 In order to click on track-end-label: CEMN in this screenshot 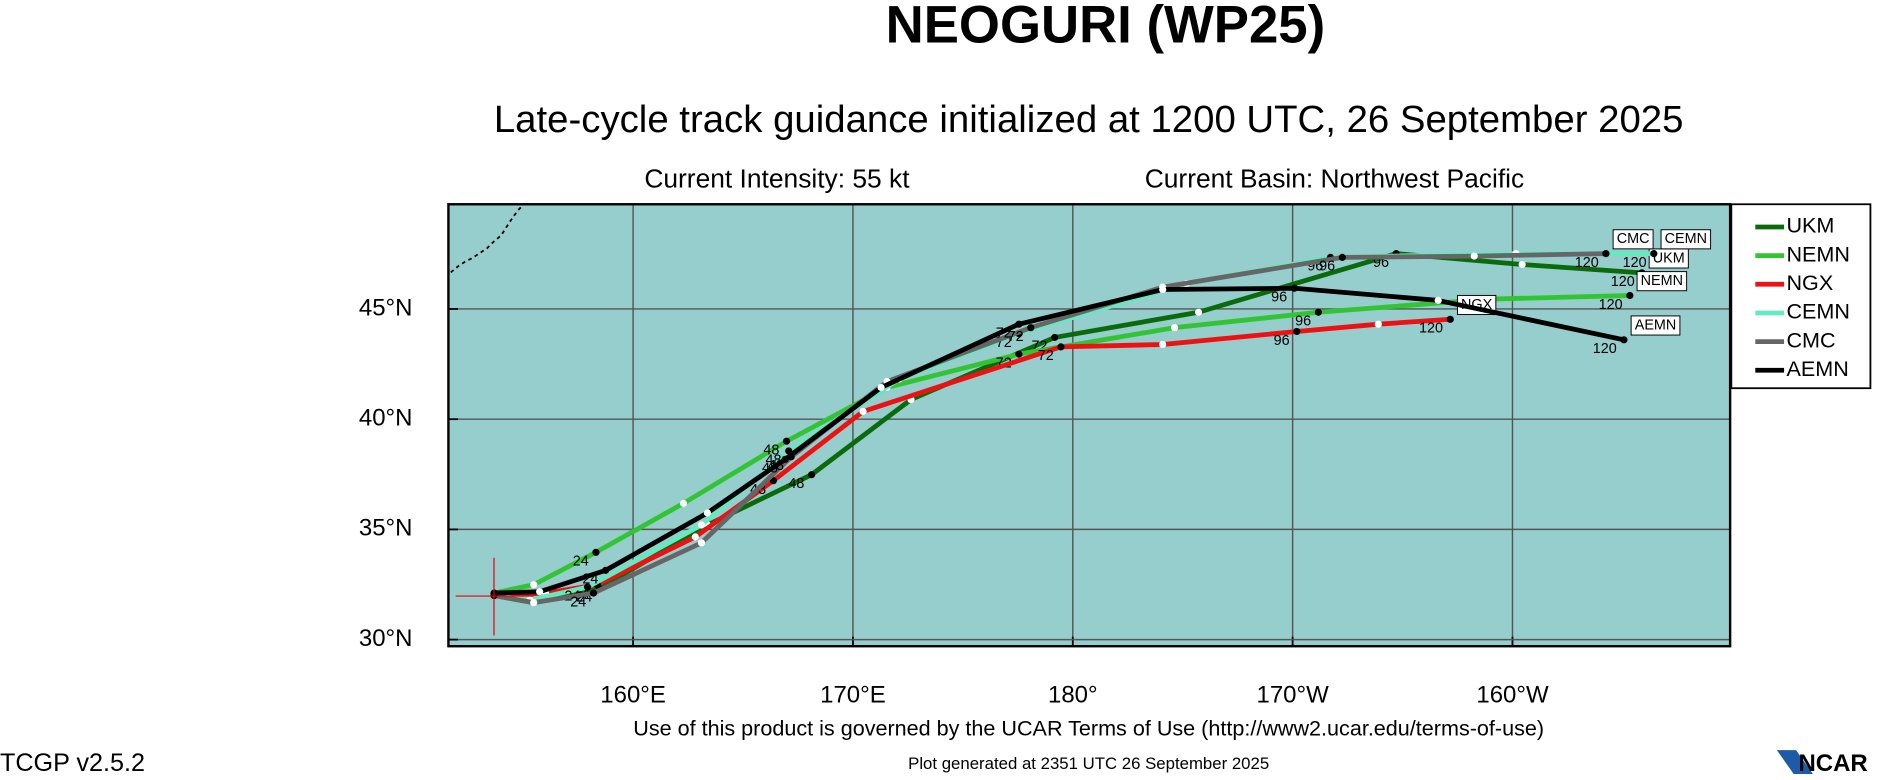, I will do `click(1686, 239)`.